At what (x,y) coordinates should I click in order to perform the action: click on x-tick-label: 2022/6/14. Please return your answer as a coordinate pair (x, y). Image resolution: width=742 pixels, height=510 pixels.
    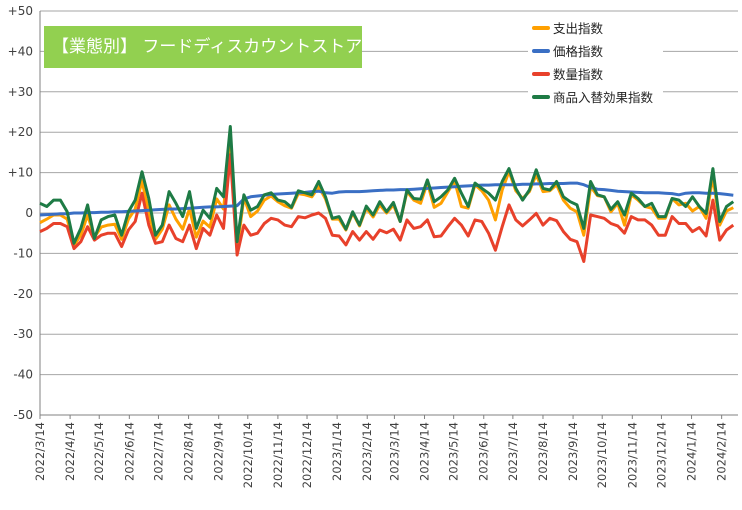
    Looking at the image, I should click on (129, 451).